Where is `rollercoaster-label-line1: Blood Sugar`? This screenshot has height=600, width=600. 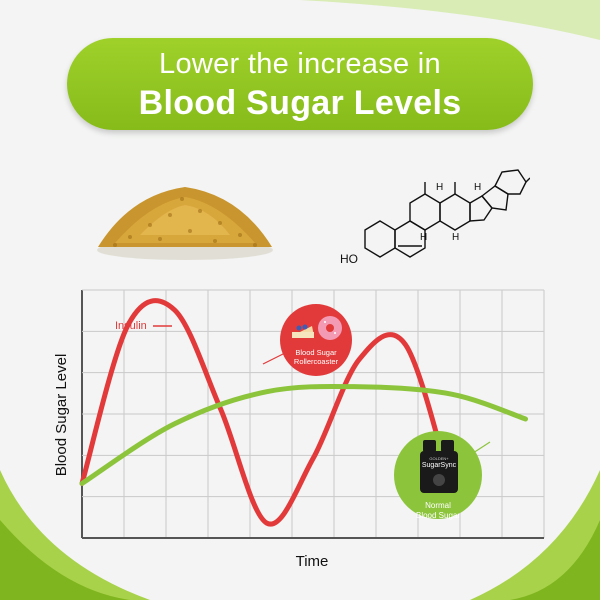
rollercoaster-label-line1: Blood Sugar is located at coordinates (316, 352).